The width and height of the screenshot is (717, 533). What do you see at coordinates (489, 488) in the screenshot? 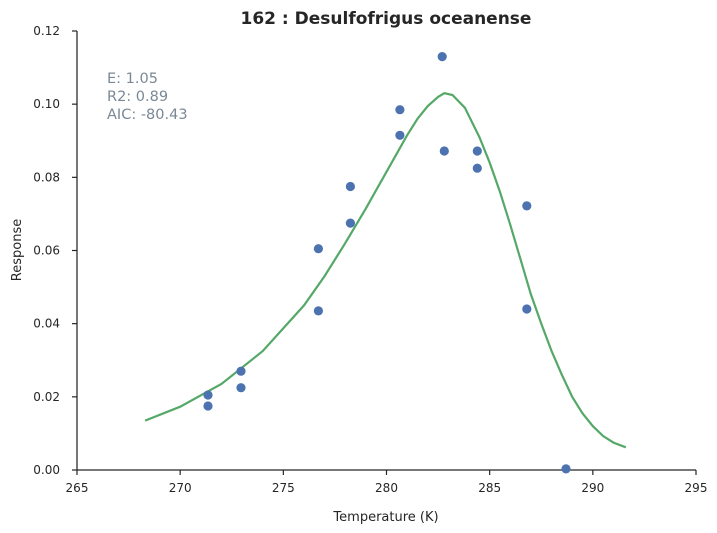
I see `x-tick-label: 285` at bounding box center [489, 488].